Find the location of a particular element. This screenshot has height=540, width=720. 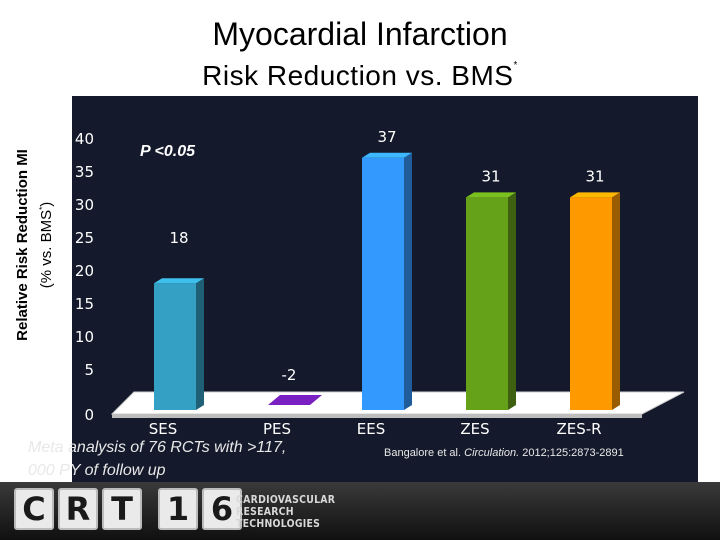

crt16-logo: C R T 1 6 is located at coordinates (128, 509).